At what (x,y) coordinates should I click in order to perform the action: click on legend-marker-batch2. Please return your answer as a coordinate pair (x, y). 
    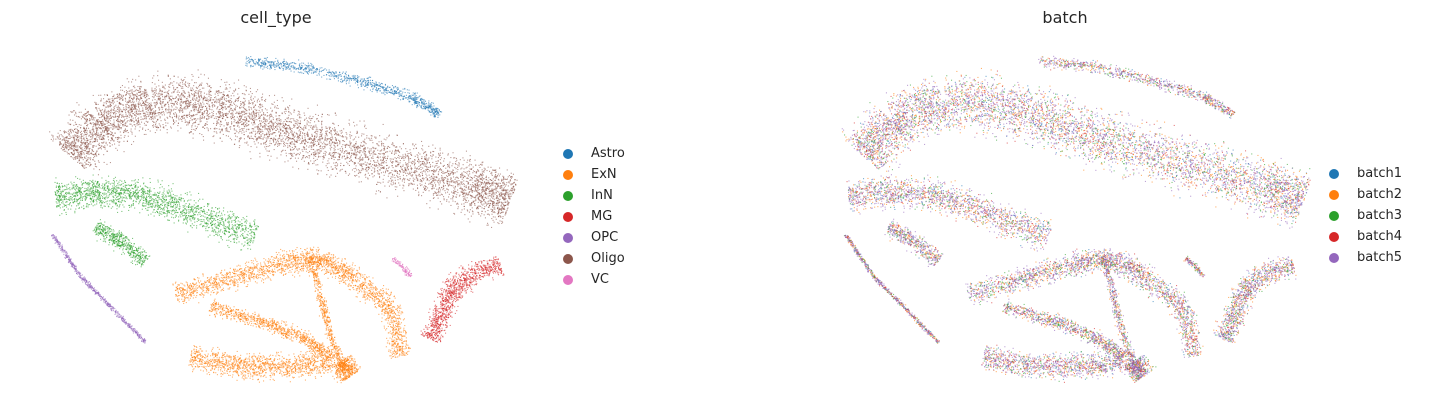
    Looking at the image, I should click on (1334, 194).